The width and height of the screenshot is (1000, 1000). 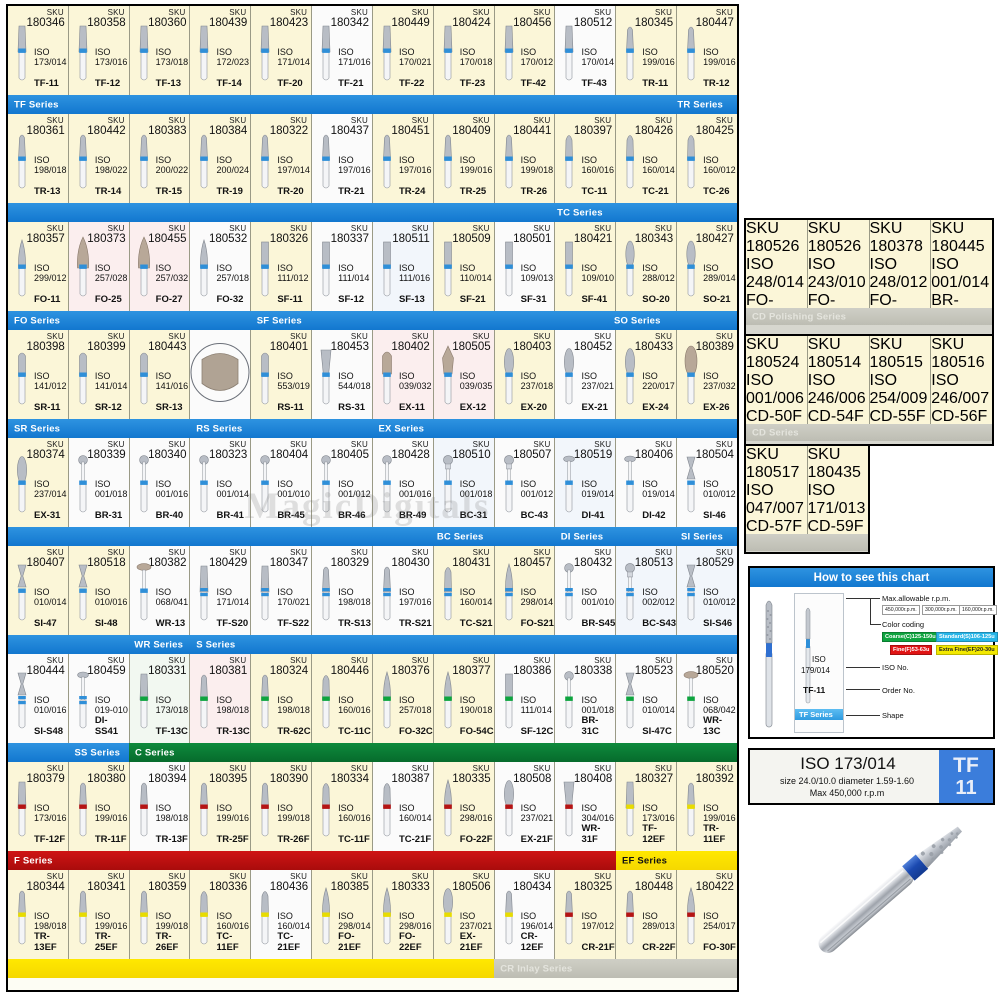 I want to click on bur-cell-tr-13f: SKU 180394 ISO 198/018 TR-13F, so click(x=160, y=806).